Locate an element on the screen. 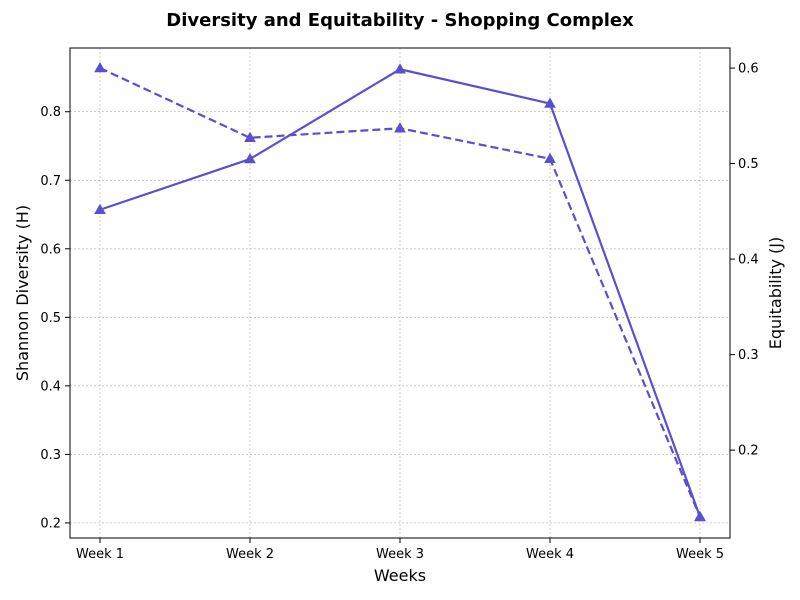 This screenshot has width=800, height=600. y-tick-label: 0.7 is located at coordinates (50, 181).